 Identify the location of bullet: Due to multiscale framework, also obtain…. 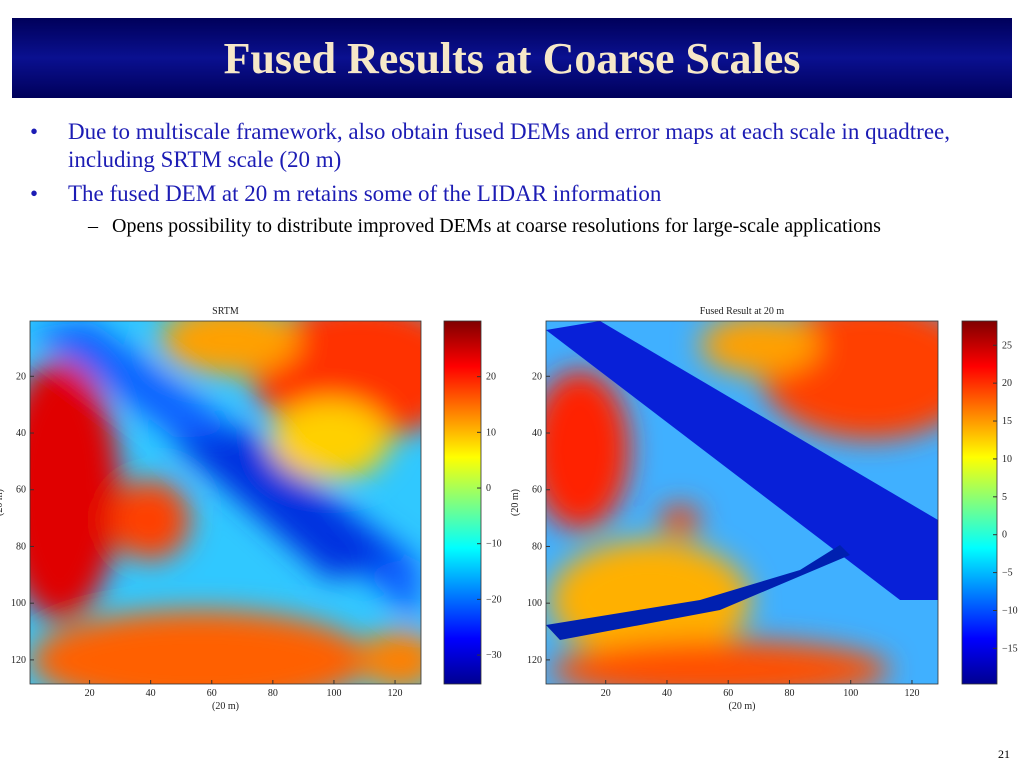
(510, 146).